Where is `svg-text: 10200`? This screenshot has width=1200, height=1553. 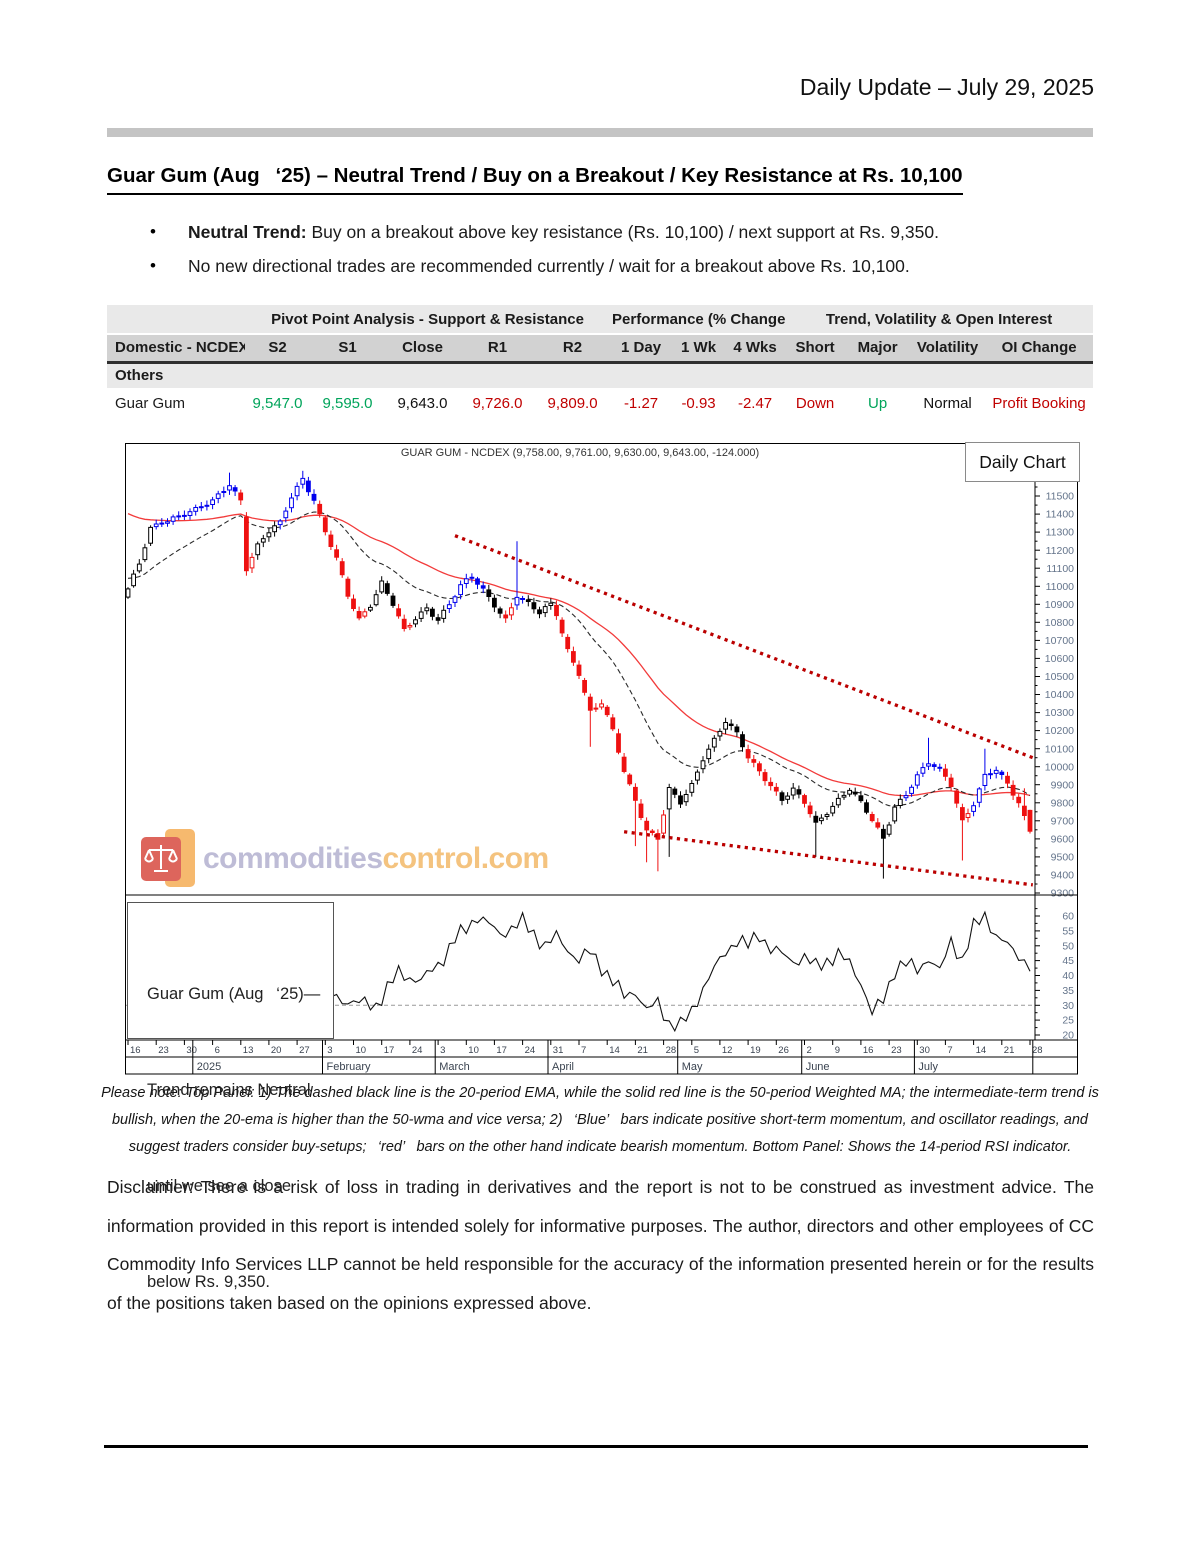
svg-text: 10200 is located at coordinates (1059, 731).